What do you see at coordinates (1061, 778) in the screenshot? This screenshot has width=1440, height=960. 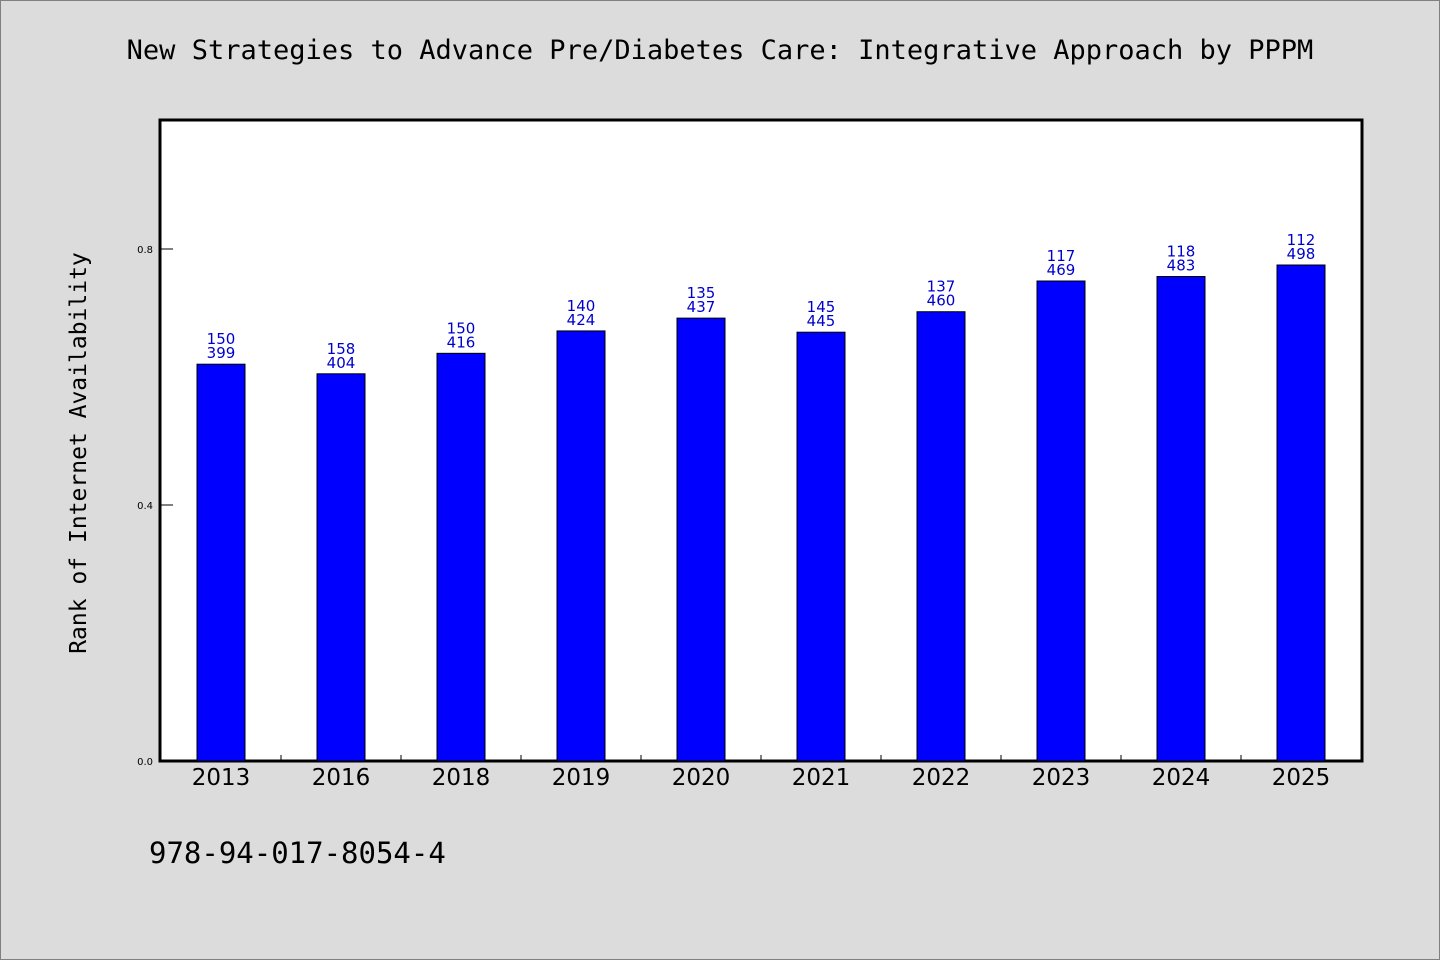 I see `x-tick-label: 2023` at bounding box center [1061, 778].